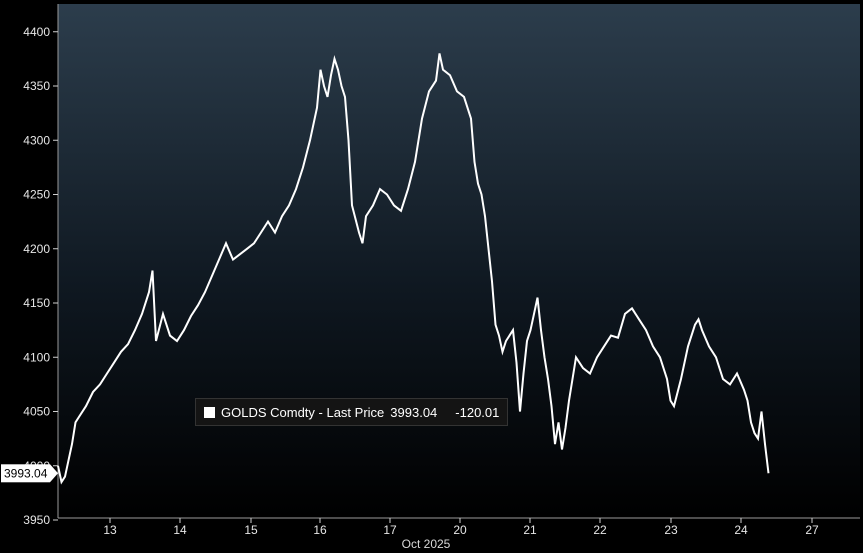  I want to click on last-price-tag-box, so click(25, 473).